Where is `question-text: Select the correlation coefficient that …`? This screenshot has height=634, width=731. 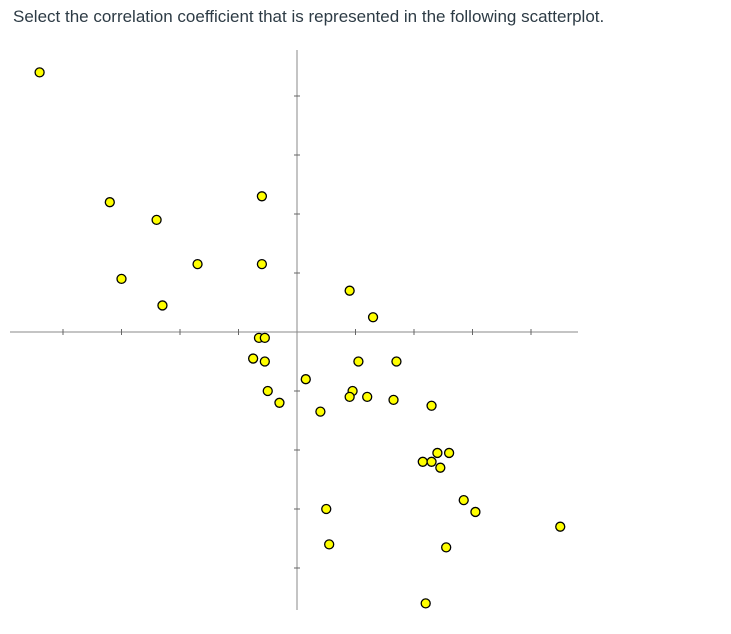 question-text: Select the correlation coefficient that … is located at coordinates (309, 16).